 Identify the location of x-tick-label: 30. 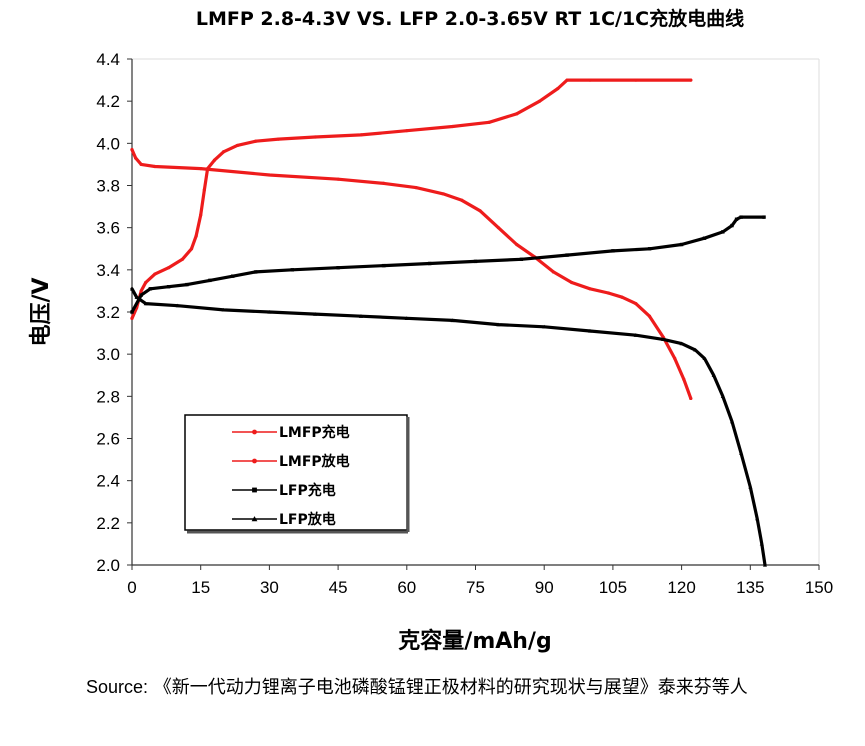
(269, 587).